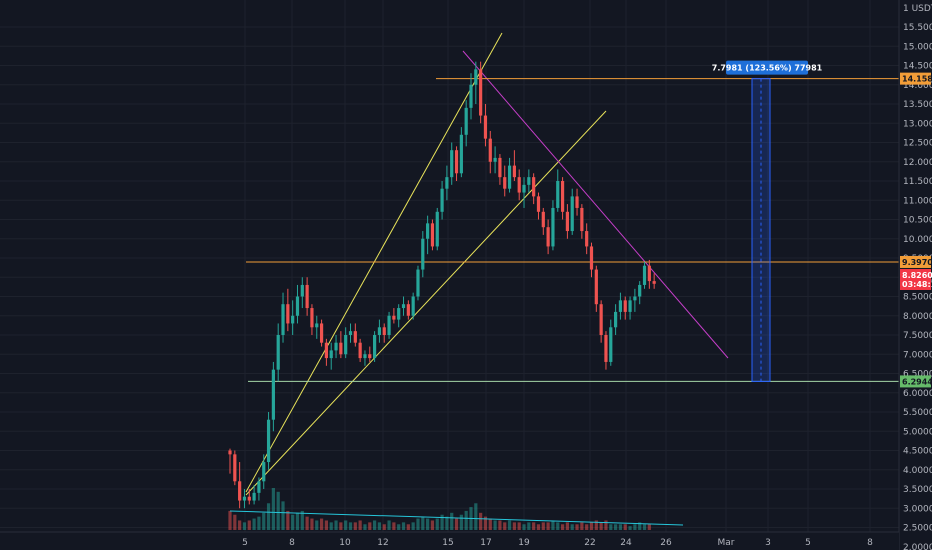 Image resolution: width=932 pixels, height=550 pixels. I want to click on price-tick-label: 4.5000, so click(917, 452).